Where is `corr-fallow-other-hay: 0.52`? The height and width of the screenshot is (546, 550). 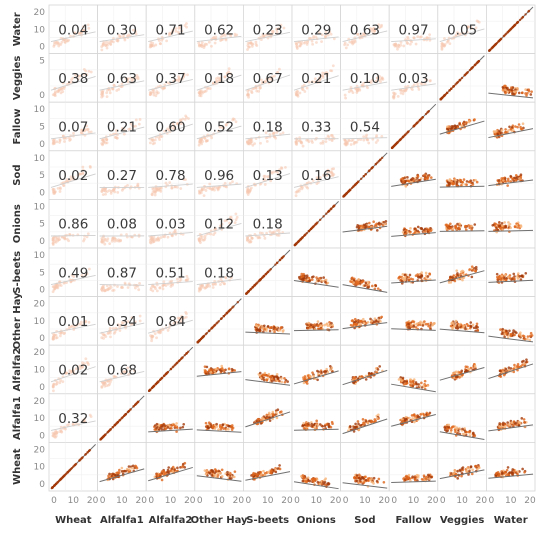
corr-fallow-other-hay: 0.52 is located at coordinates (219, 128).